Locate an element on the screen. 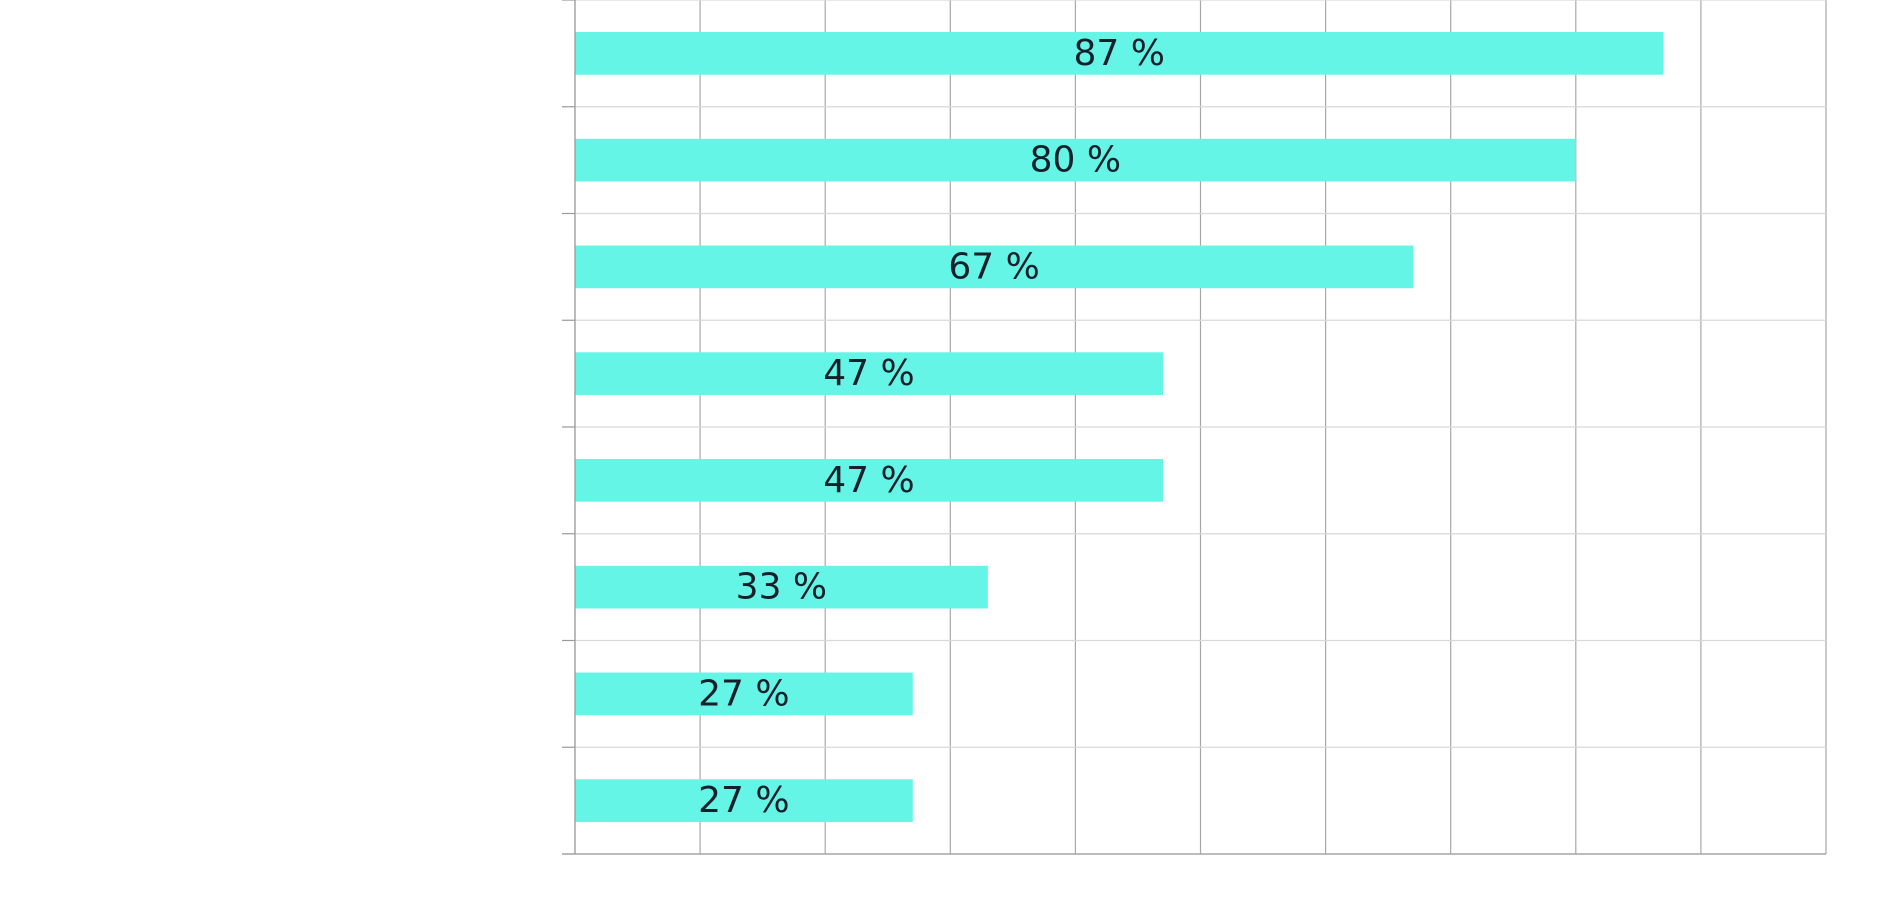  data-label: 67 % is located at coordinates (993, 266).